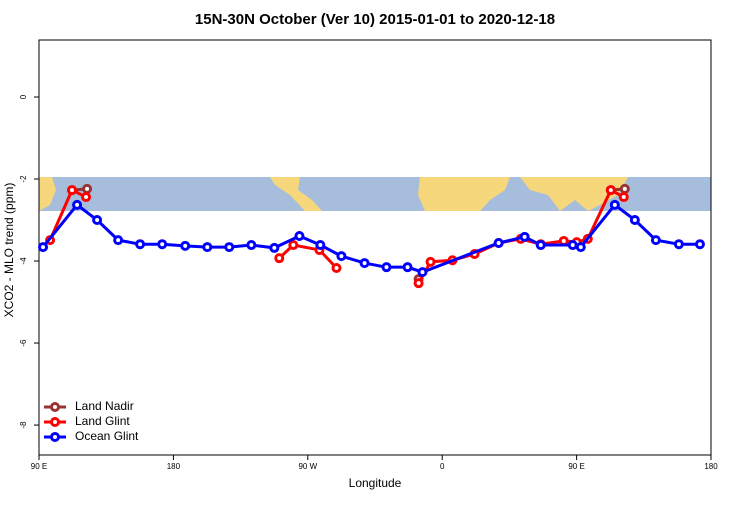 The image size is (750, 505). I want to click on y-tick-label: -6, so click(23, 343).